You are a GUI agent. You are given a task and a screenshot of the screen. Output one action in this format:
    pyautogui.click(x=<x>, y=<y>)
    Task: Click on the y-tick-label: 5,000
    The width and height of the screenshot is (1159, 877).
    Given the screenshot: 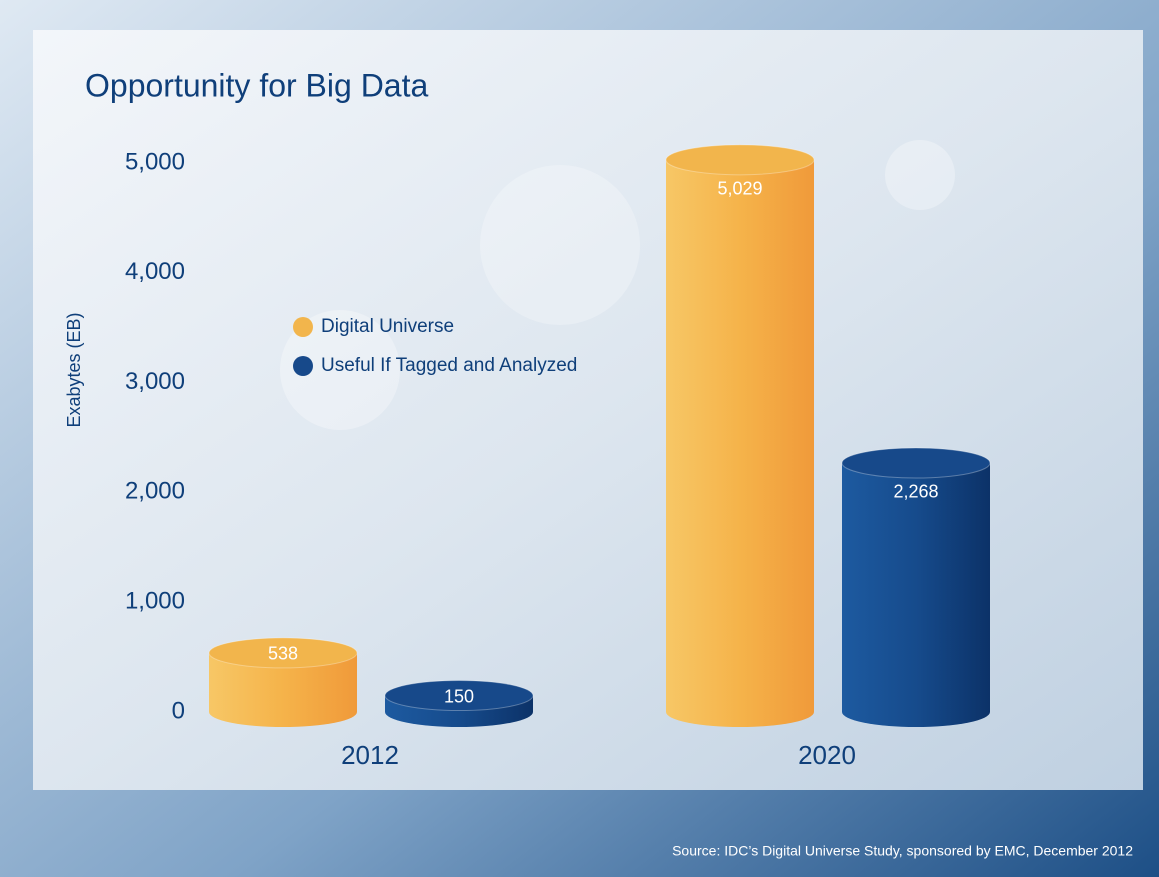 What is the action you would take?
    pyautogui.click(x=155, y=161)
    